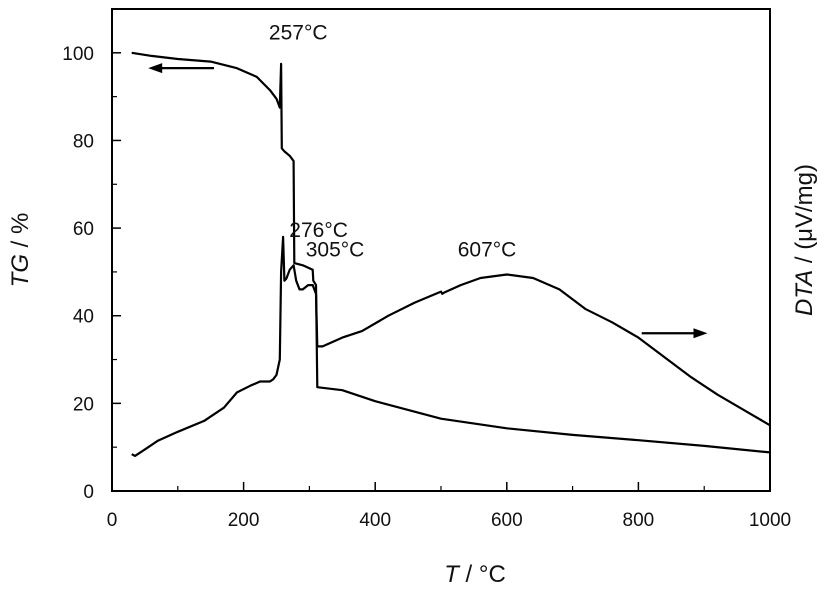 The width and height of the screenshot is (827, 590). Describe the element at coordinates (487, 250) in the screenshot. I see `peak-annotation: 607°C` at that location.